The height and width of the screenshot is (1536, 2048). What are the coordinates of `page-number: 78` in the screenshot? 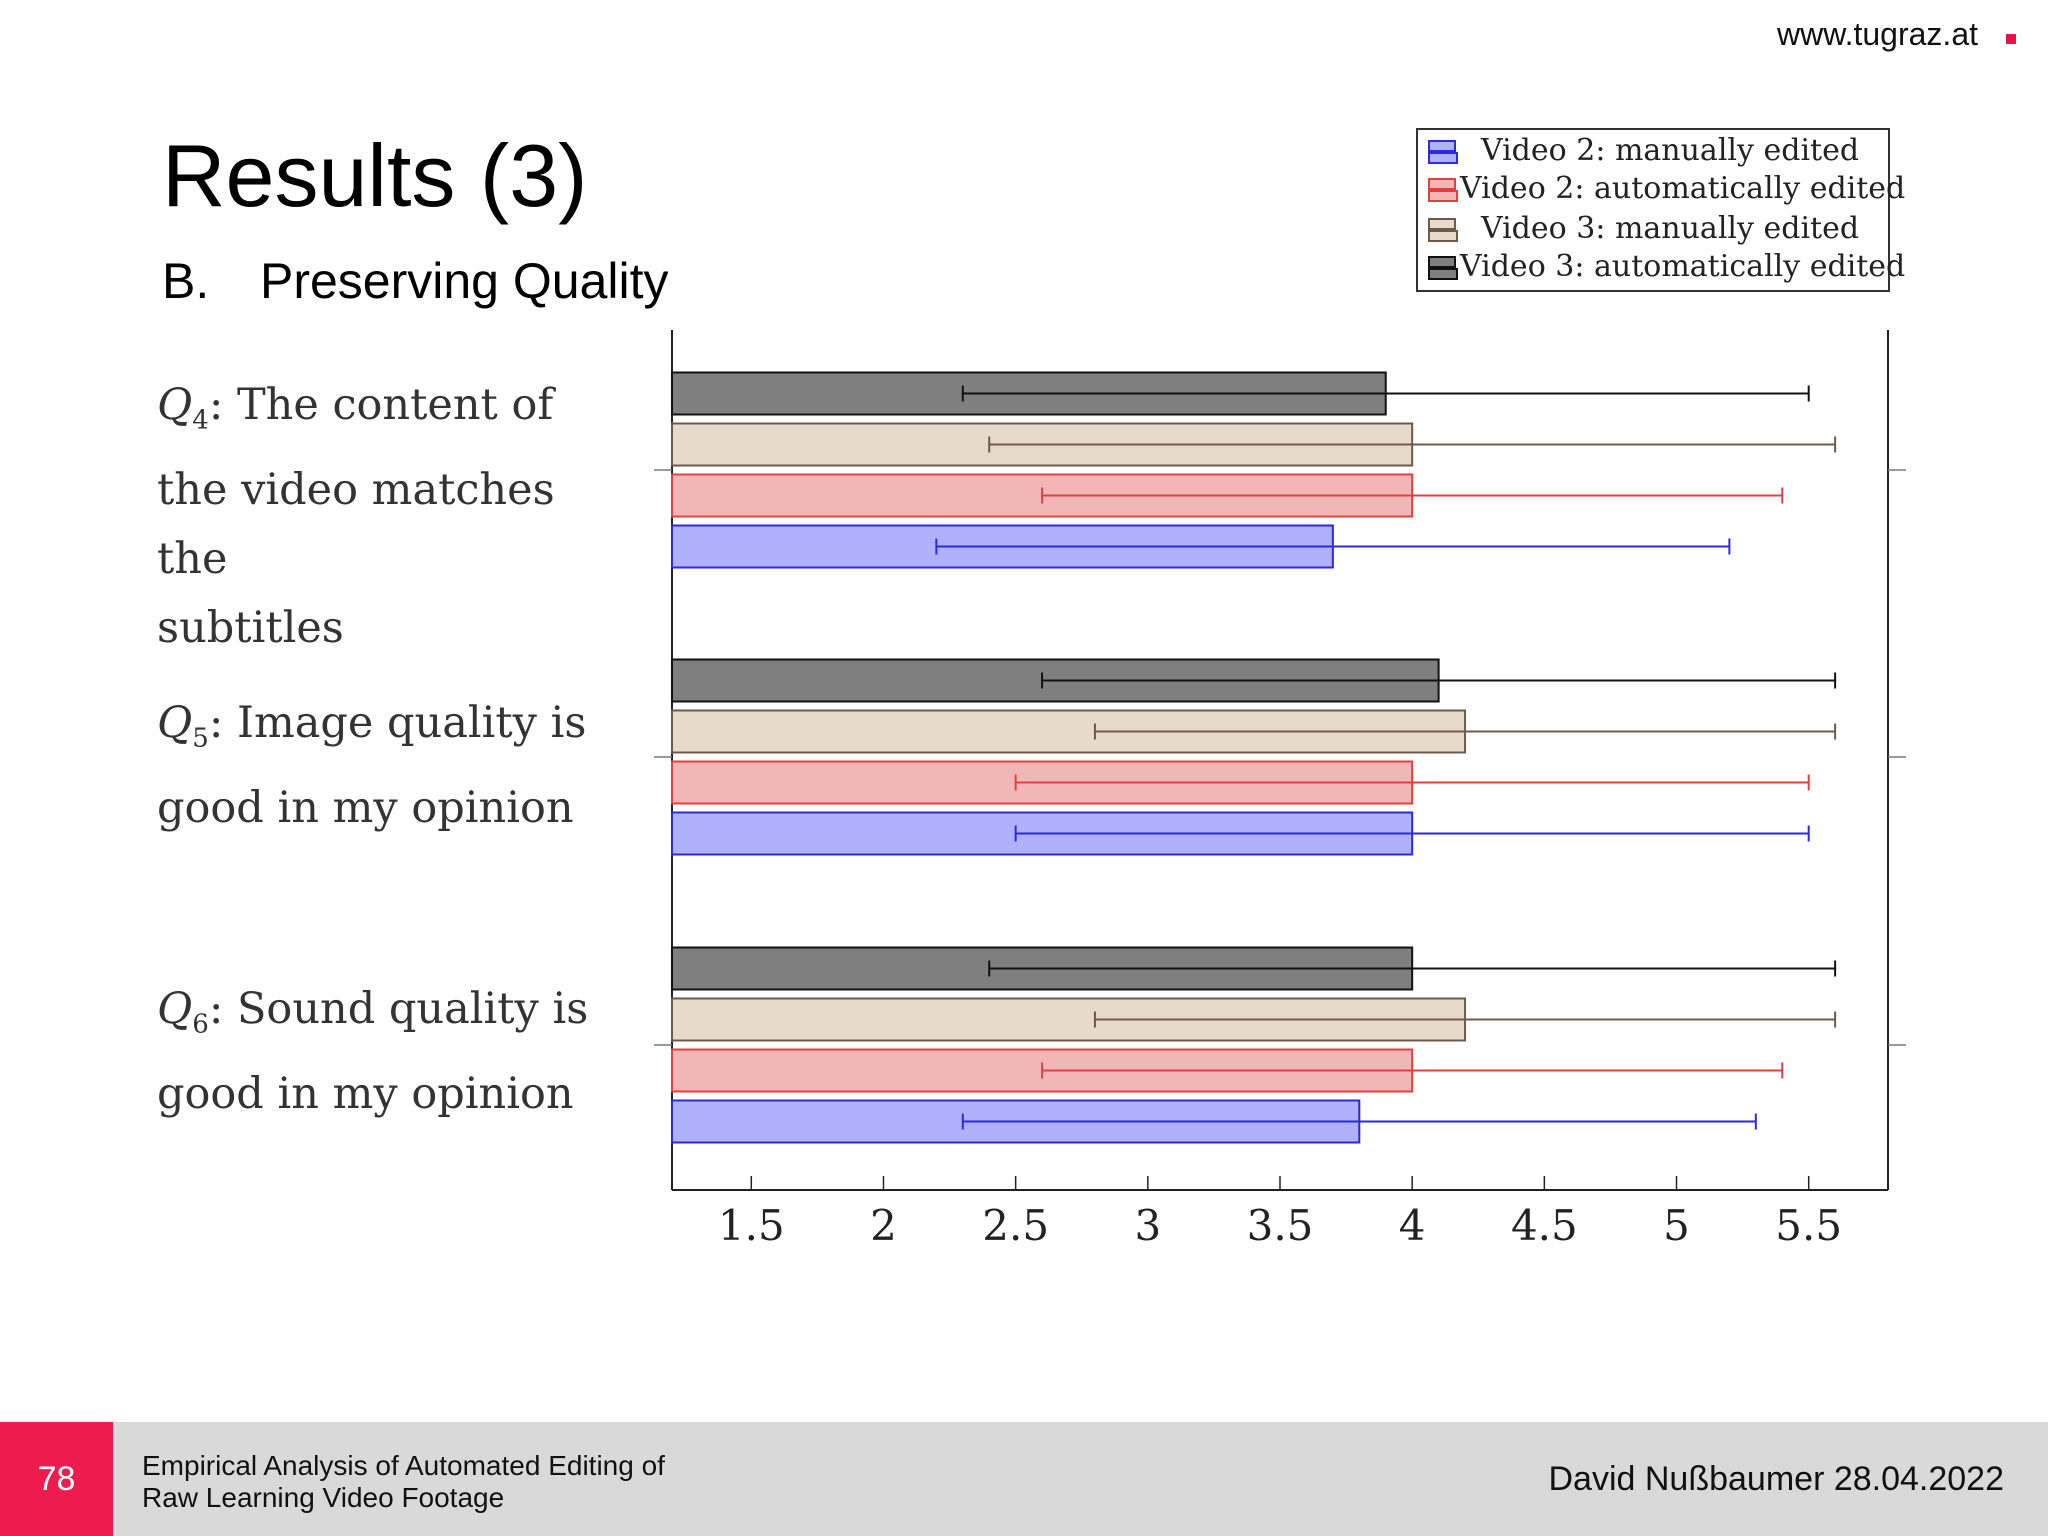 It's located at (56, 1479).